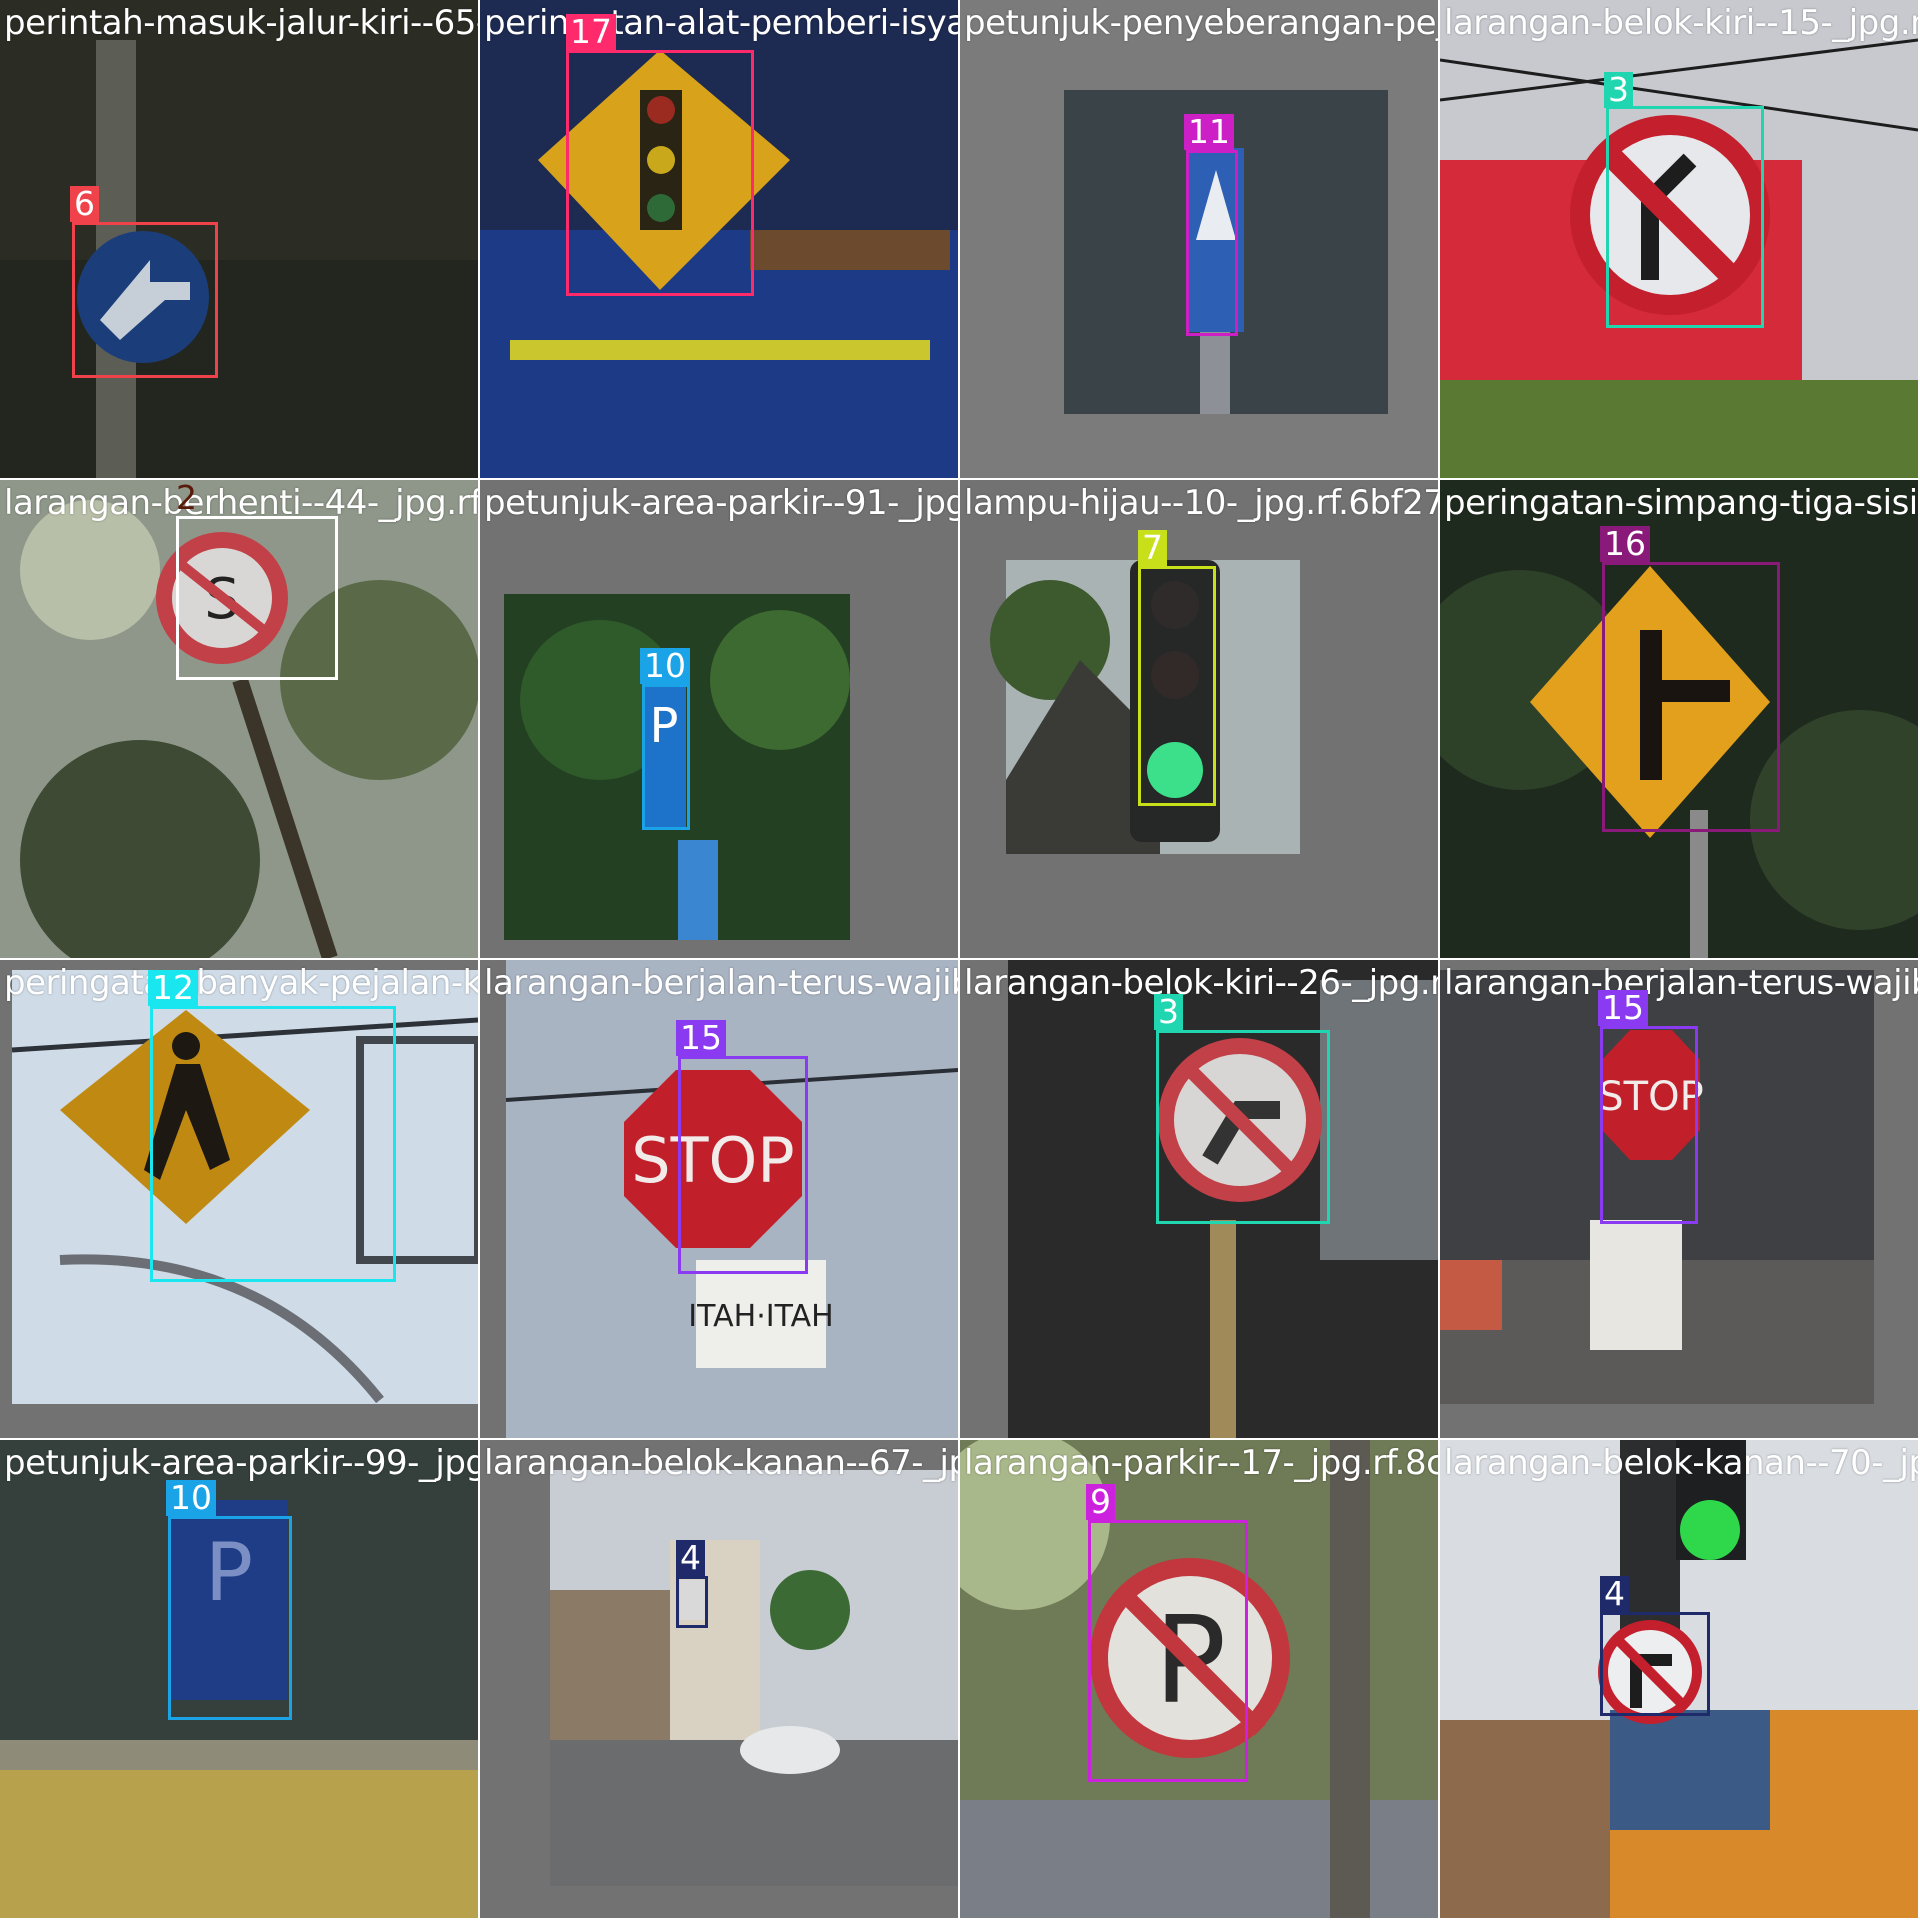 This screenshot has width=1920, height=1920. What do you see at coordinates (1681, 503) in the screenshot?
I see `tile-filename: peringatan-simpang-tiga-sisi-kanan` at bounding box center [1681, 503].